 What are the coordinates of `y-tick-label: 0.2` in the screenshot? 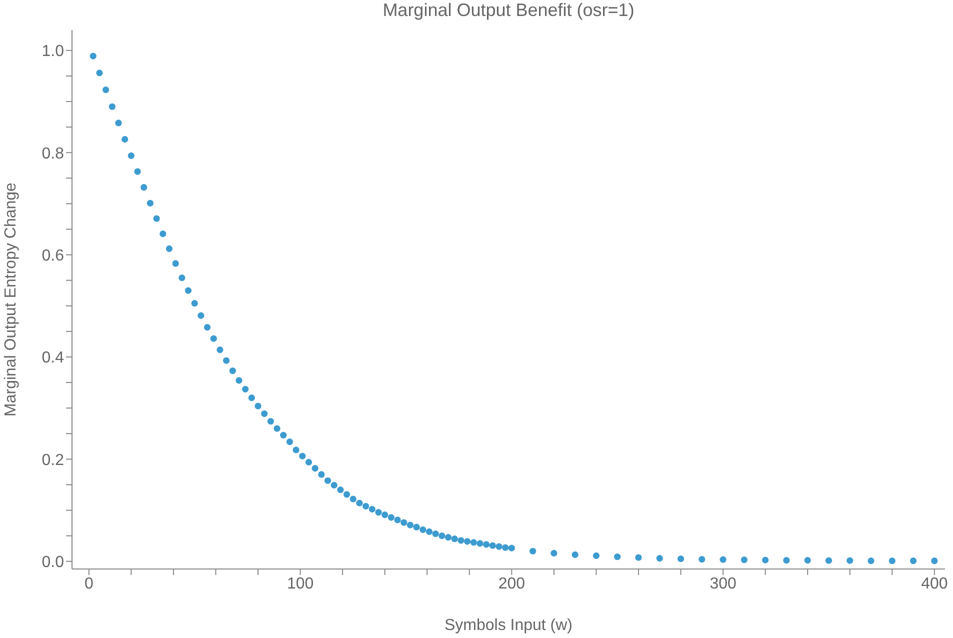 It's located at (53, 460).